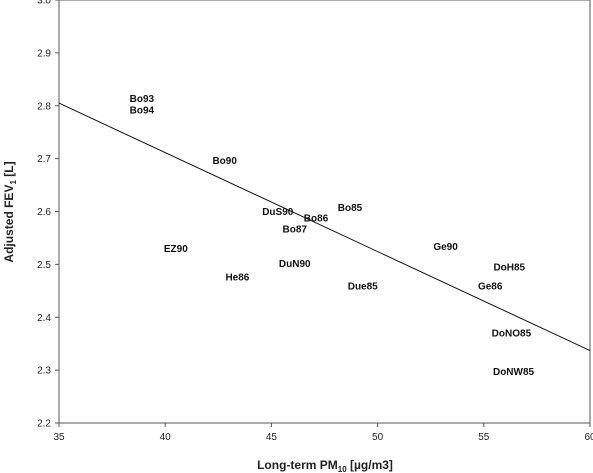  What do you see at coordinates (176, 249) in the screenshot?
I see `point-label-ez90: EZ90` at bounding box center [176, 249].